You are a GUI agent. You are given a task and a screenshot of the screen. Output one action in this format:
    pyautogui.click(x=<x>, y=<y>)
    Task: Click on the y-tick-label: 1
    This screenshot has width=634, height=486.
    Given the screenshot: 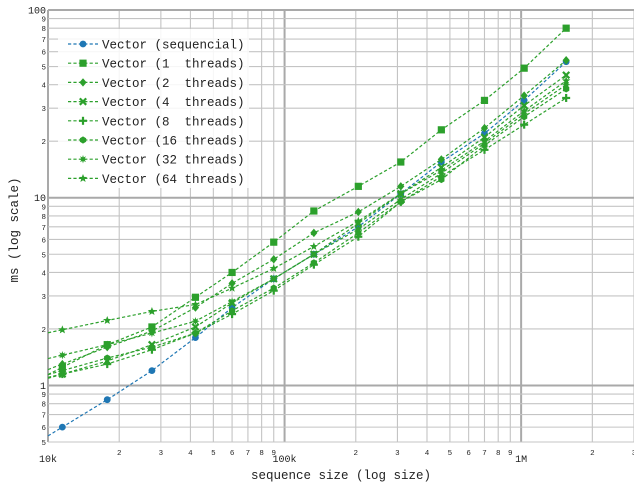 What is the action you would take?
    pyautogui.click(x=43, y=387)
    